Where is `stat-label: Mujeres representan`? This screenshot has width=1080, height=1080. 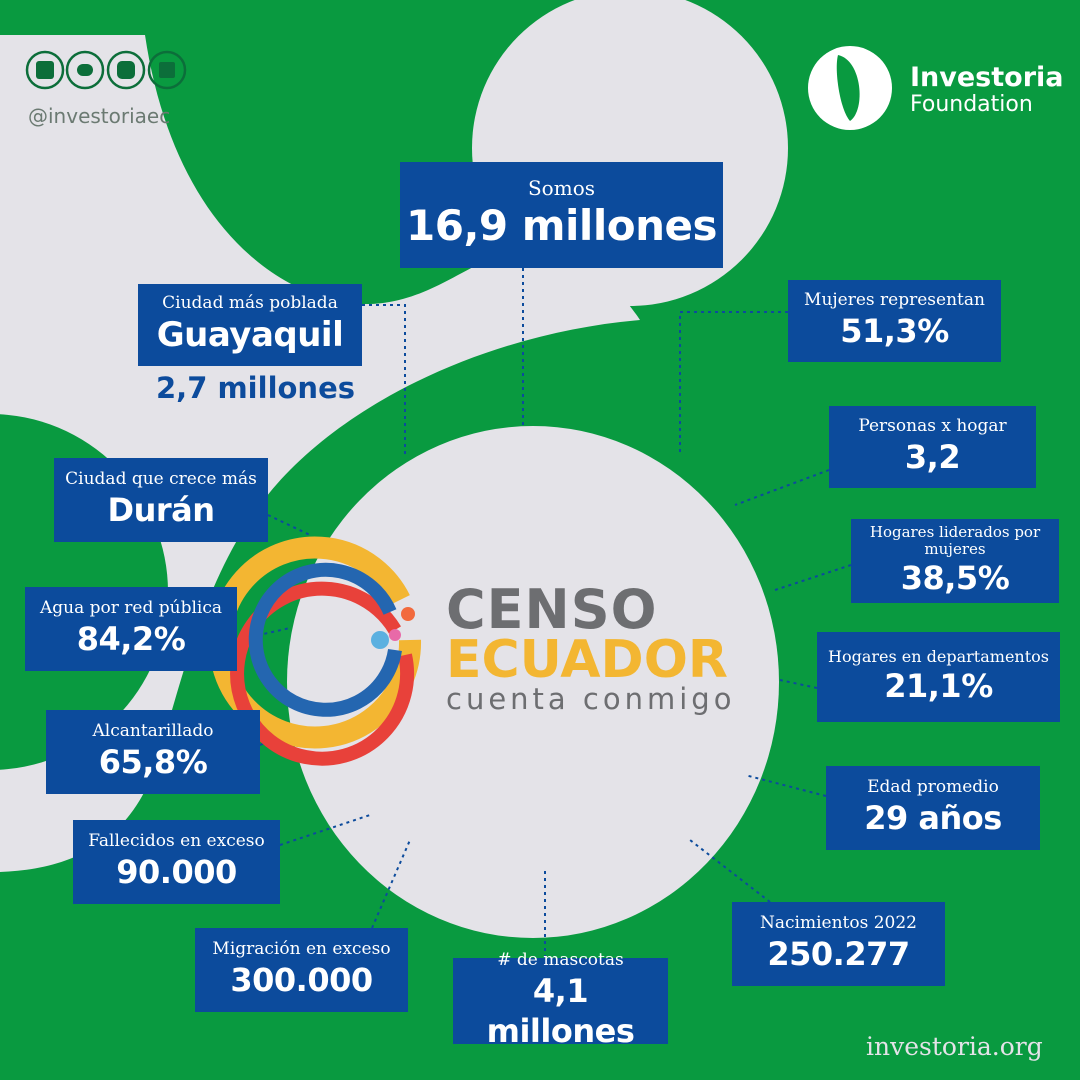 stat-label: Mujeres representan is located at coordinates (894, 300).